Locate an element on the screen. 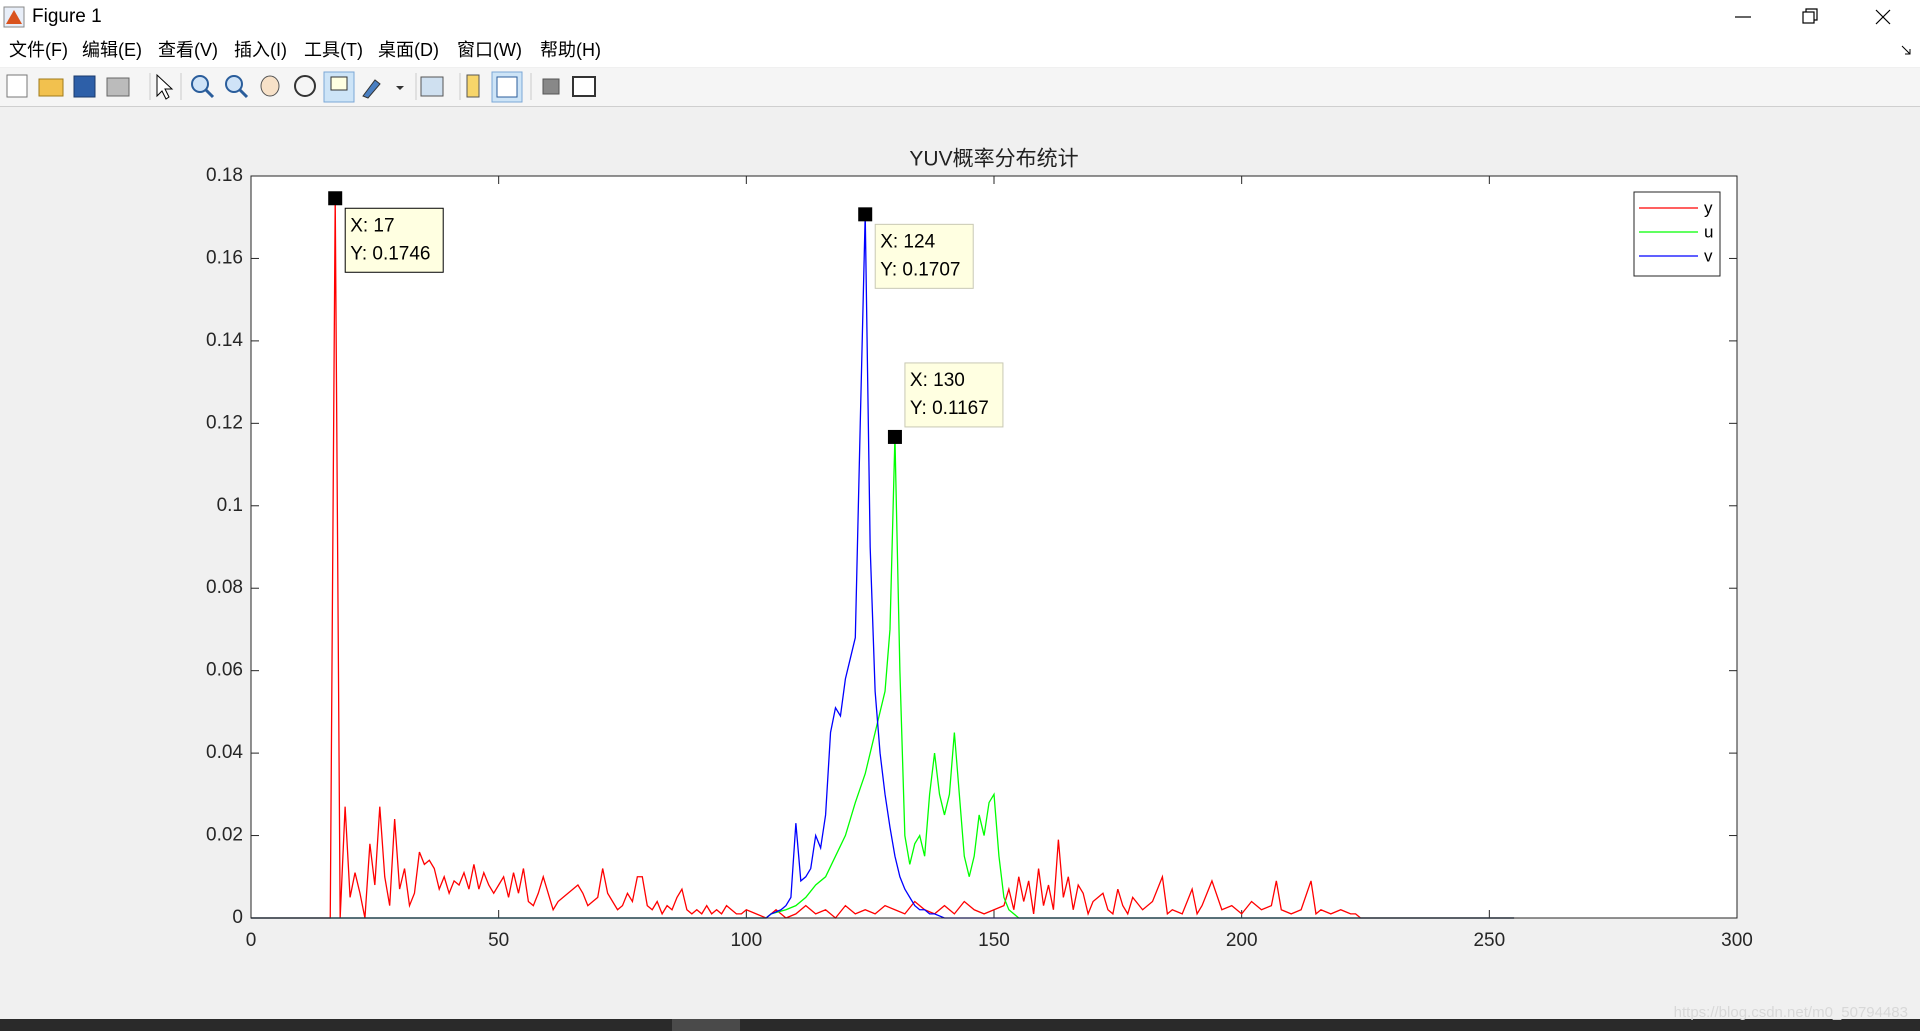 The width and height of the screenshot is (1920, 1031). datatip-text: X: 124 is located at coordinates (907, 241).